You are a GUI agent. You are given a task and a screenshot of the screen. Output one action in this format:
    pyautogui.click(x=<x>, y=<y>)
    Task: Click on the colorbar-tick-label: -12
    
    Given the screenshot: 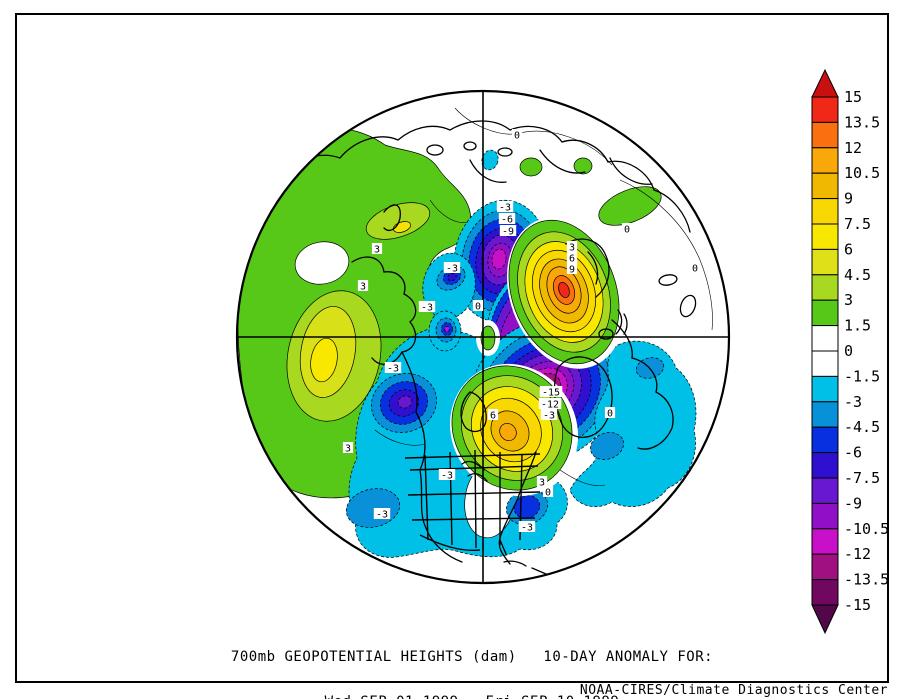 What is the action you would take?
    pyautogui.click(x=857, y=554)
    